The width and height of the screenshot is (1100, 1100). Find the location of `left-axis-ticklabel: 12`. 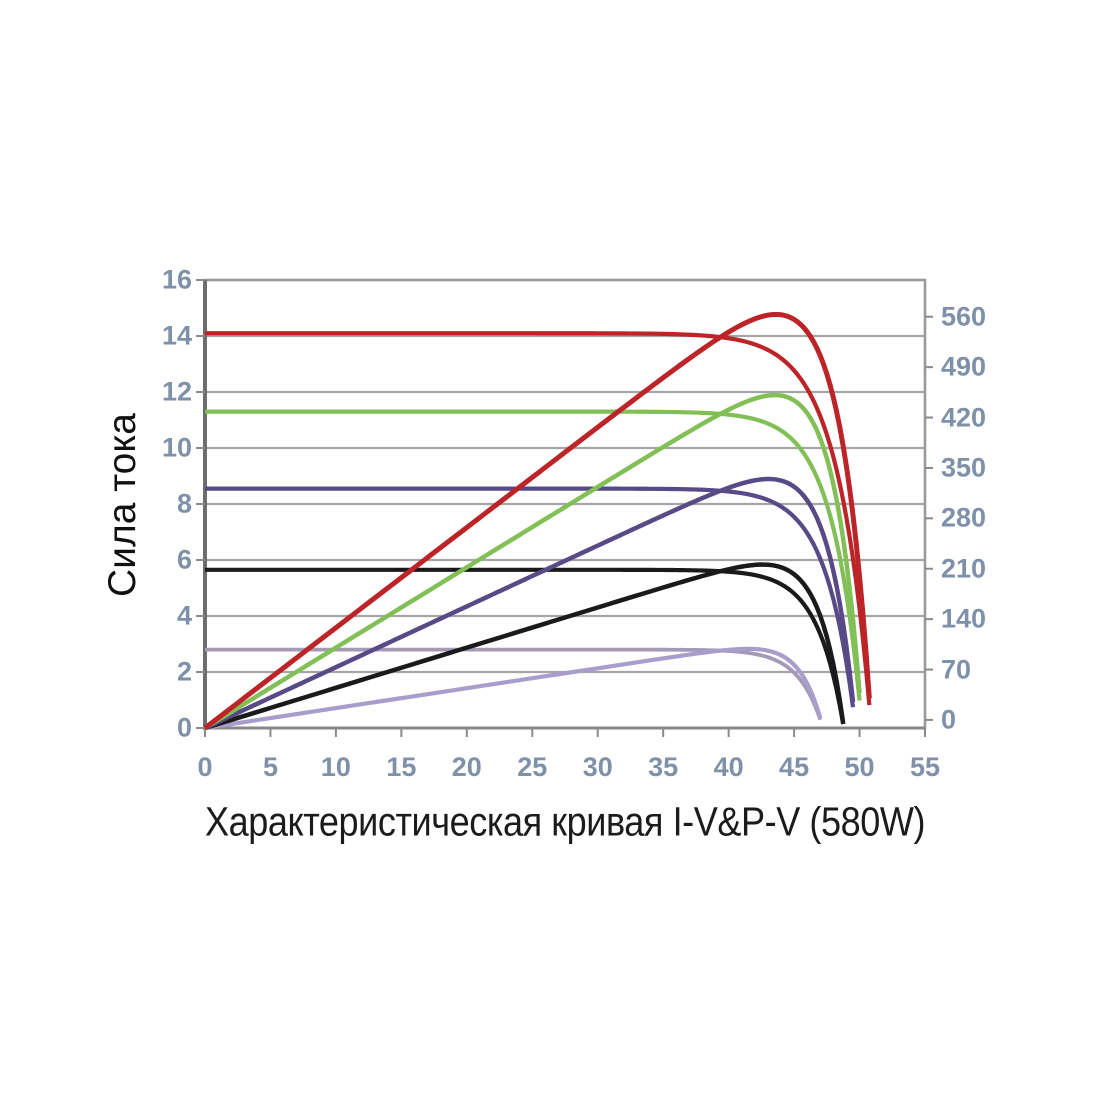

left-axis-ticklabel: 12 is located at coordinates (176, 391).